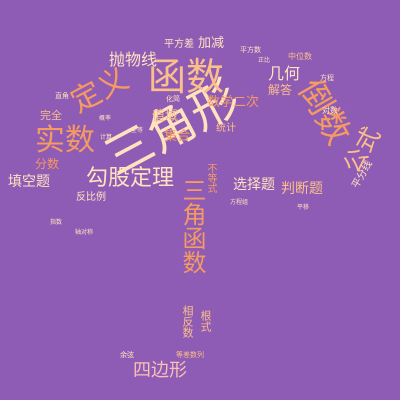  I want to click on word-pingyi: 平移, so click(303, 207).